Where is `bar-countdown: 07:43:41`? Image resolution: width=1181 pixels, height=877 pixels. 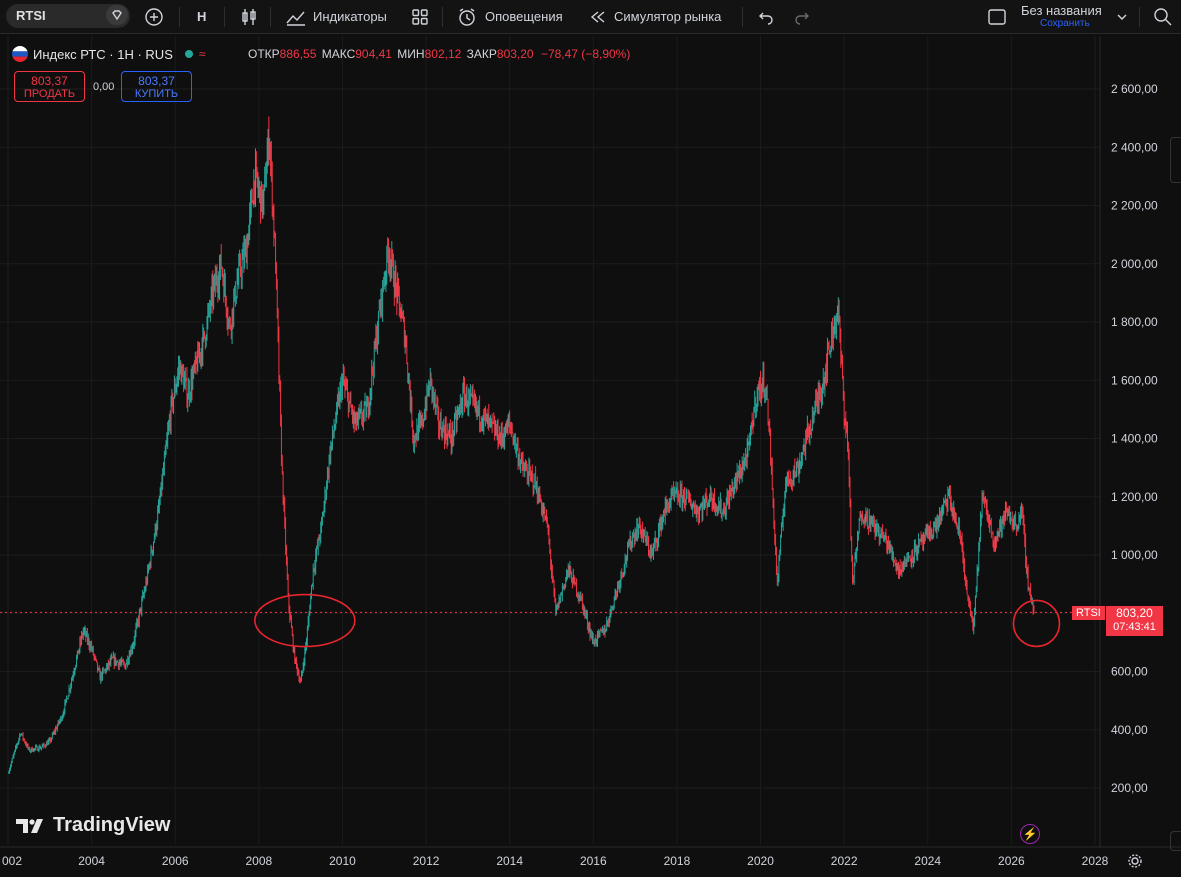 bar-countdown: 07:43:41 is located at coordinates (1134, 628).